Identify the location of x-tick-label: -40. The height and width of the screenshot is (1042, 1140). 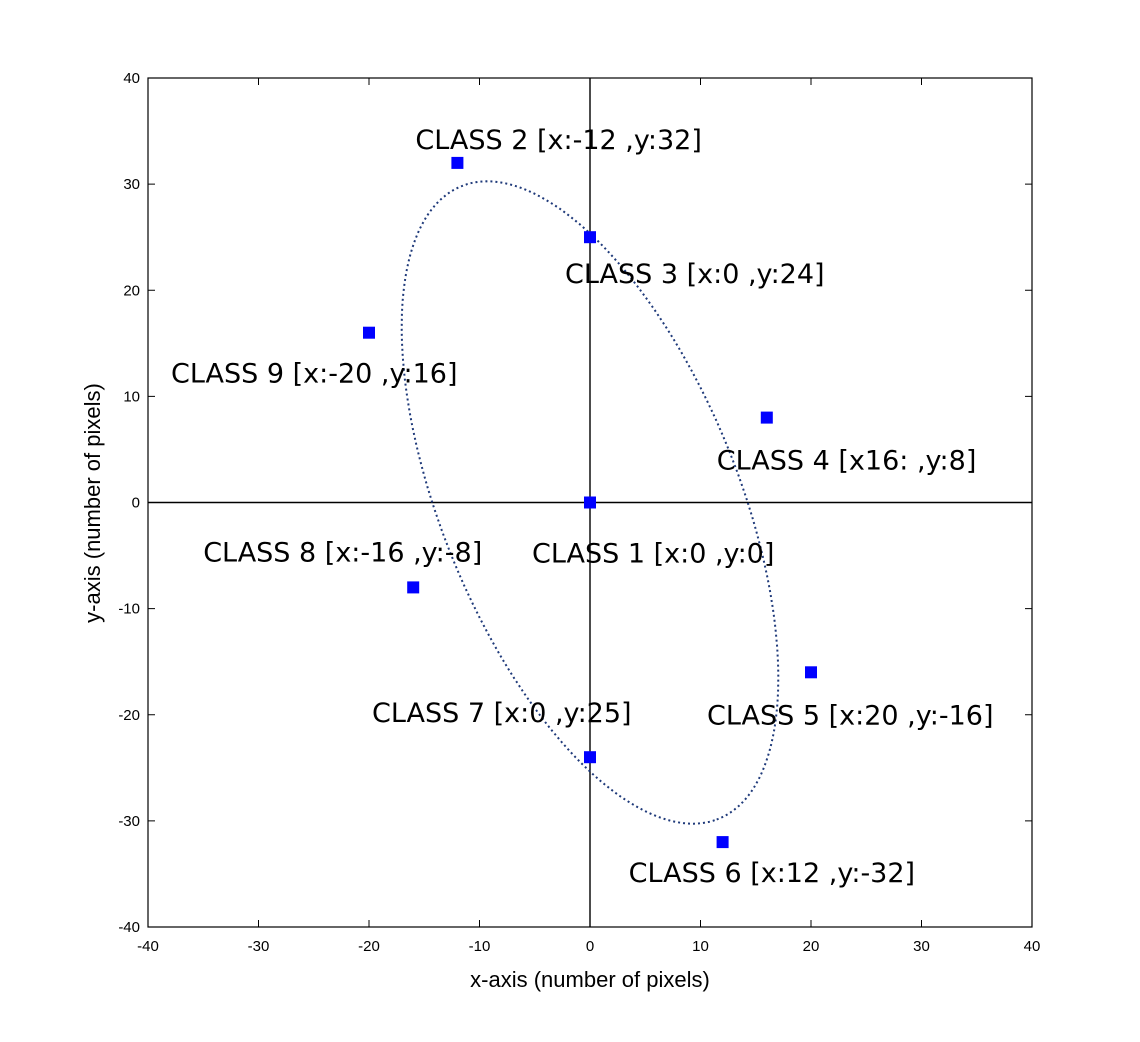
(148, 946).